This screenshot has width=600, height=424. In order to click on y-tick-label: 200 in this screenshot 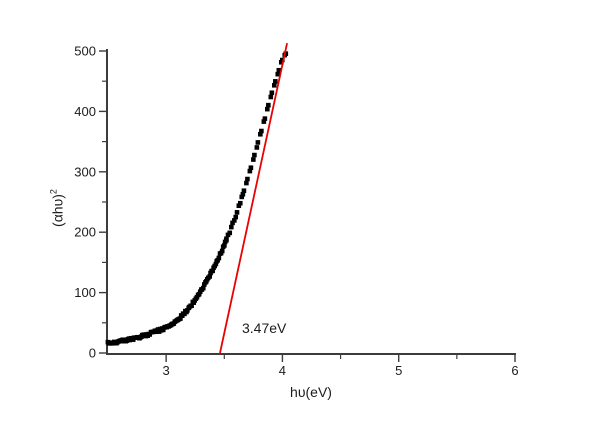, I will do `click(85, 232)`.